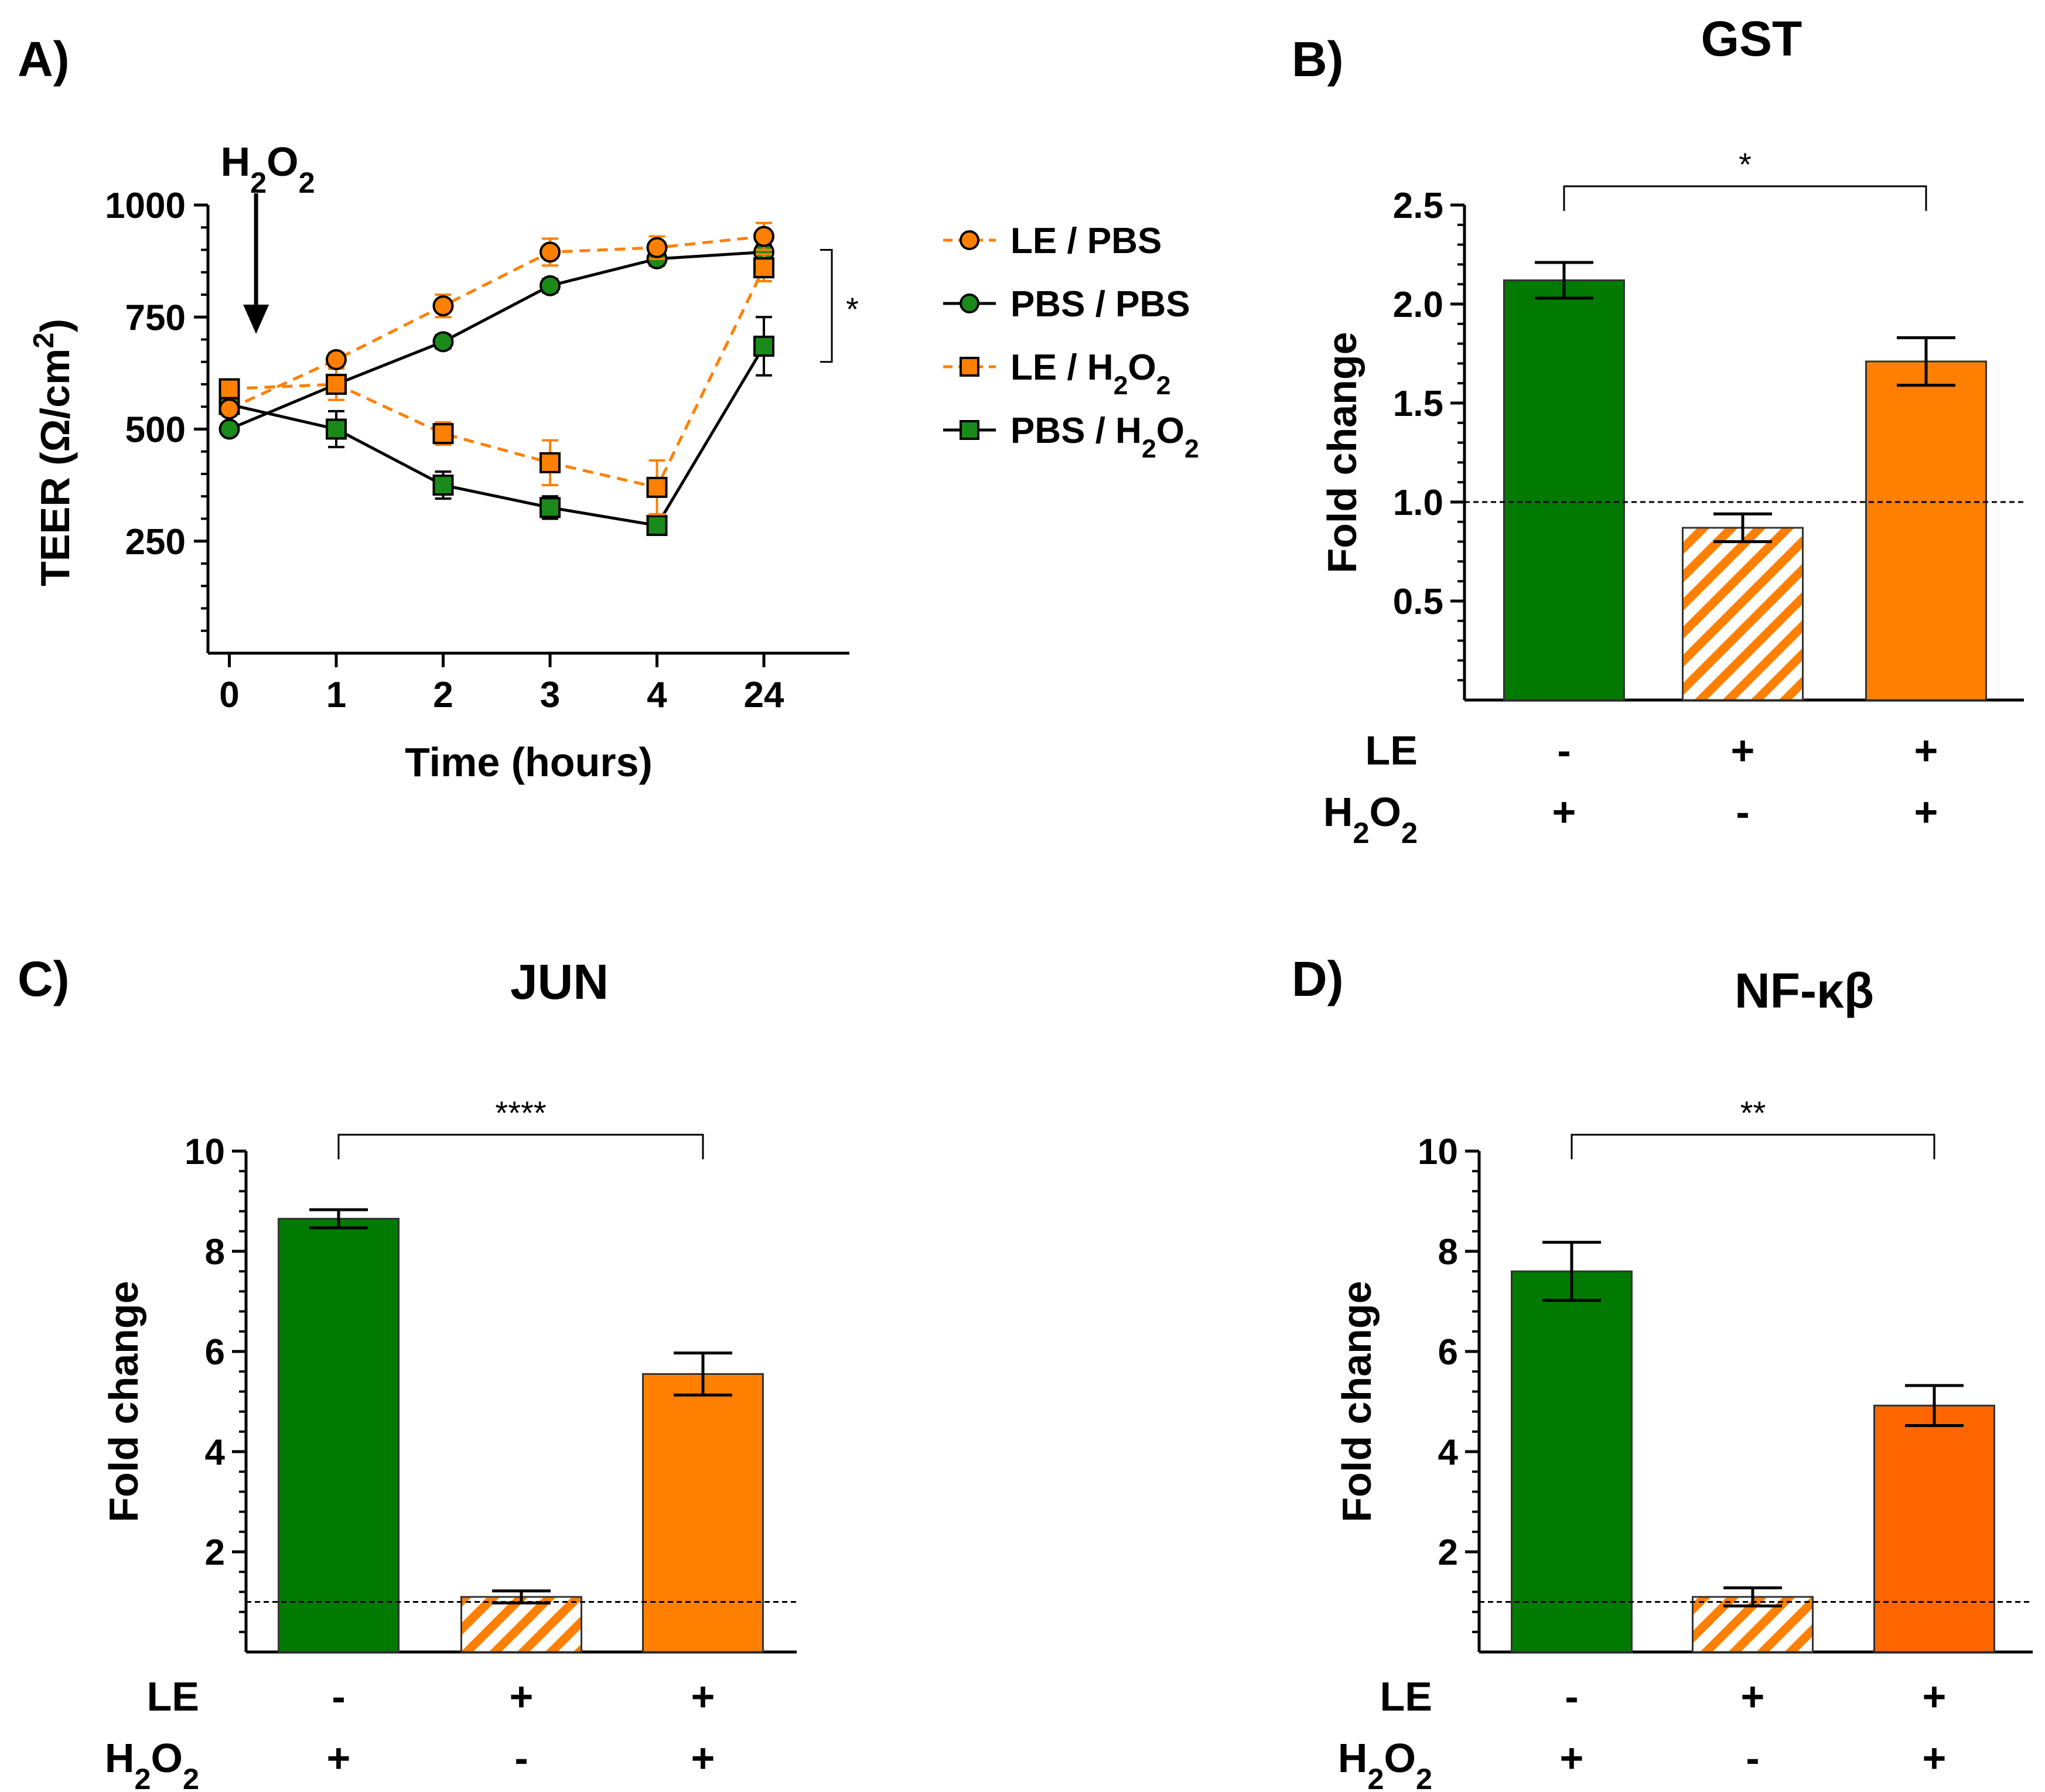 Image resolution: width=2045 pixels, height=1792 pixels. Describe the element at coordinates (173, 1696) in the screenshot. I see `text-part: LE` at that location.